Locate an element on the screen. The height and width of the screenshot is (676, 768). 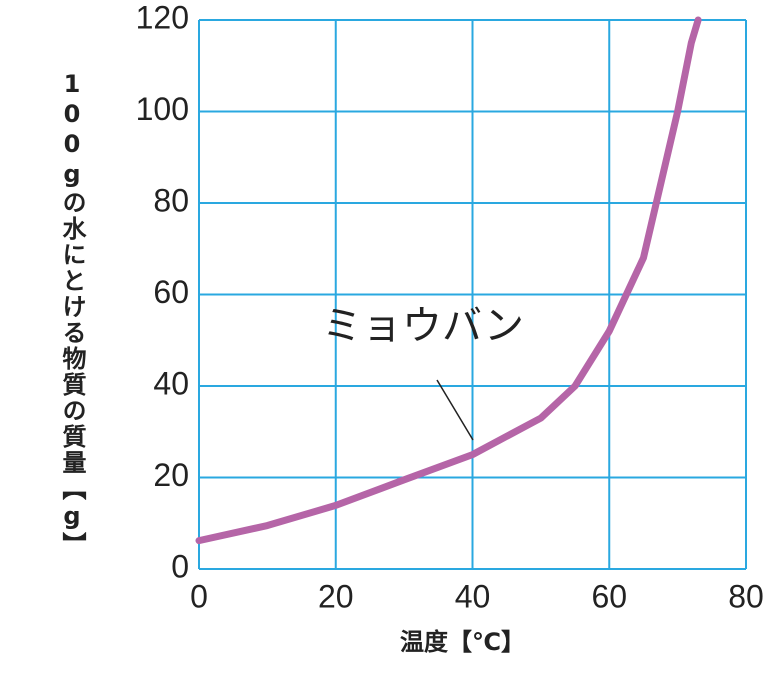
x-tick-label: 20 is located at coordinates (336, 596).